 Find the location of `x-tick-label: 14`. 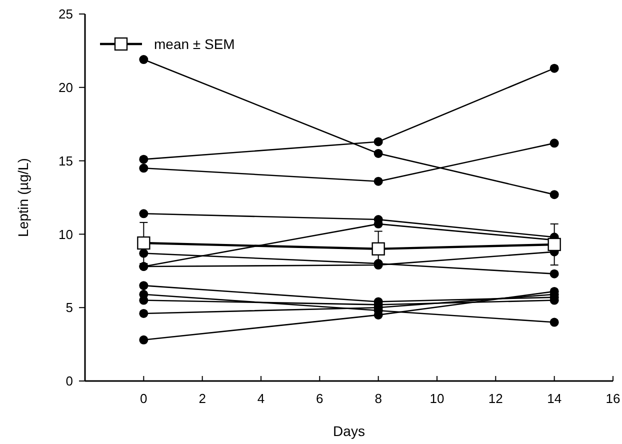

x-tick-label: 14 is located at coordinates (554, 398).